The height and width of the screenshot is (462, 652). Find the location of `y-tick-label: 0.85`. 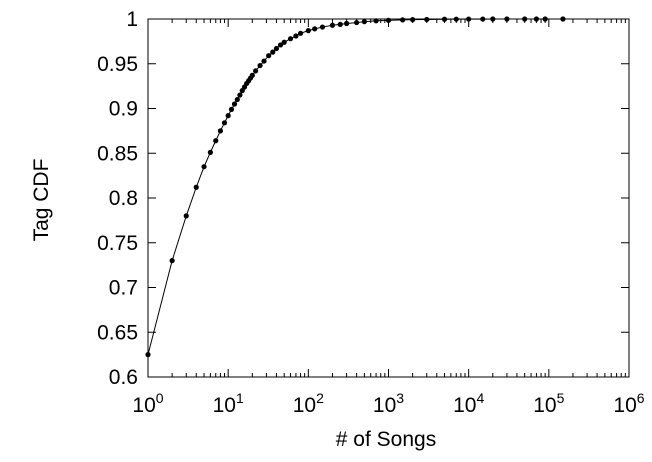

y-tick-label: 0.85 is located at coordinates (117, 153).